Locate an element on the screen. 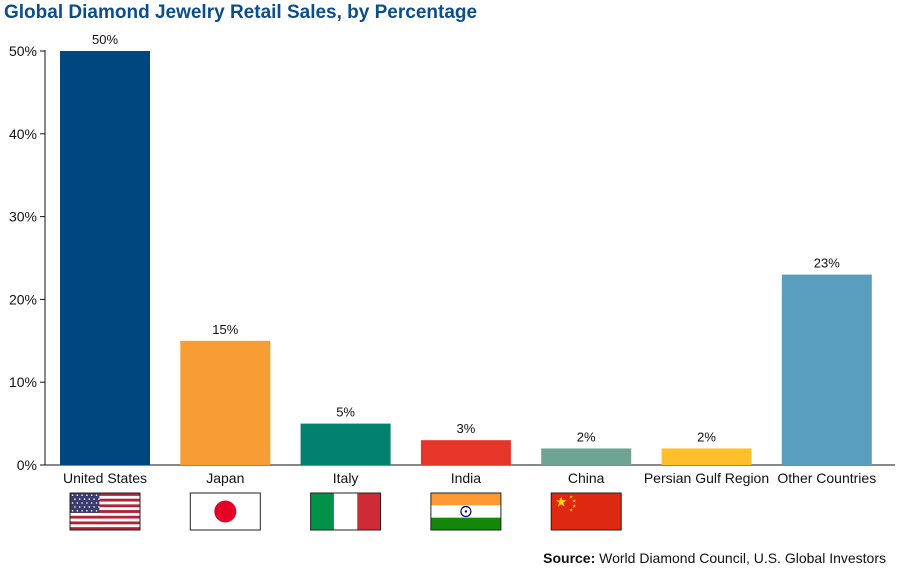  x-tick-label: China is located at coordinates (586, 478).